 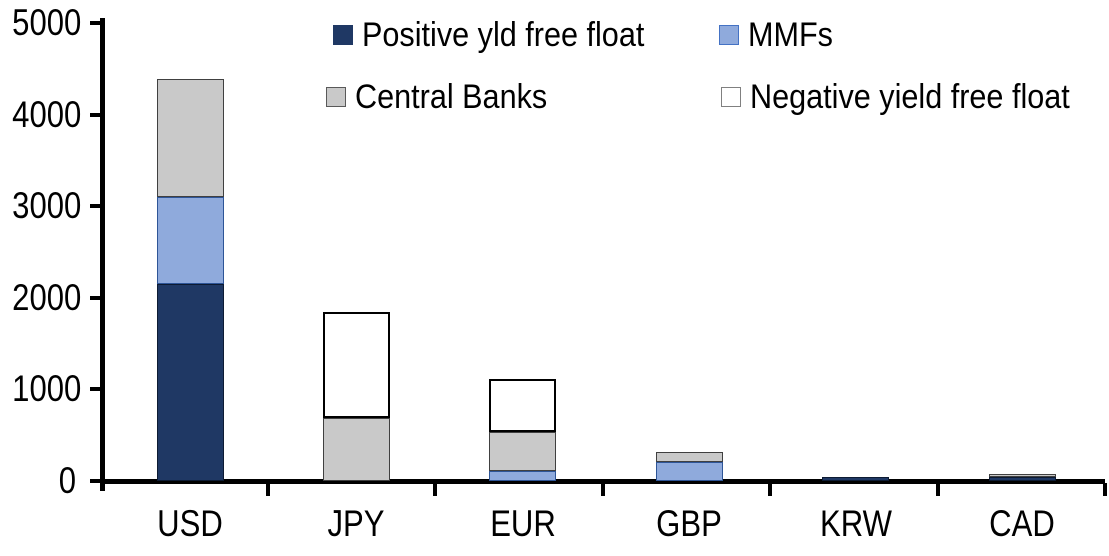 I want to click on legend-item-mmfs: MMFs, so click(x=780, y=35).